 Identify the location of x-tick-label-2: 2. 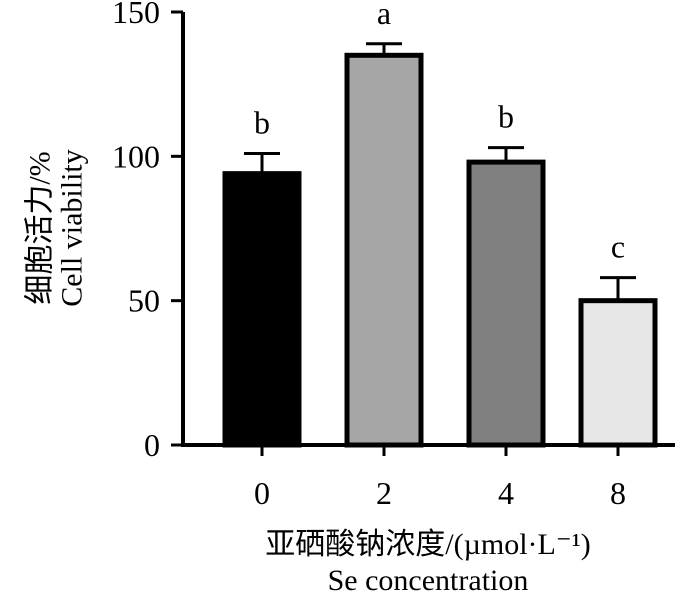
(384, 493).